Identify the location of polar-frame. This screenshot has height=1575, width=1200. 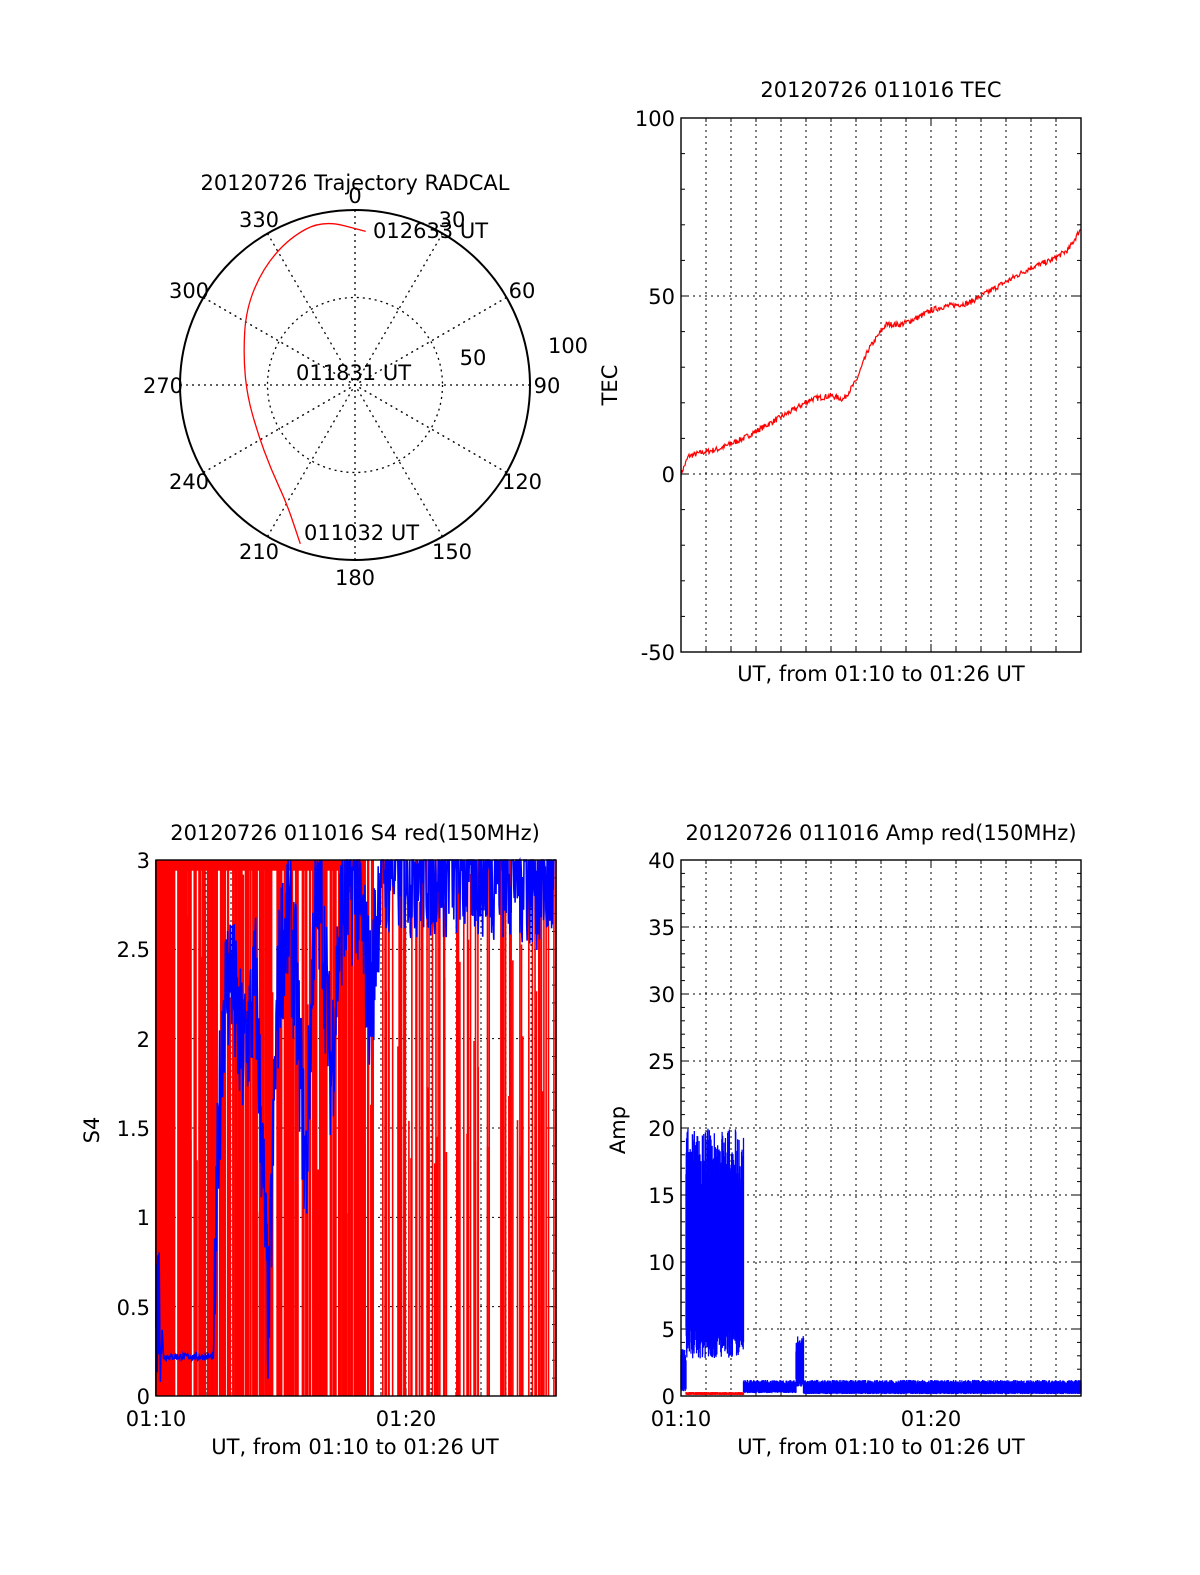
(355, 385).